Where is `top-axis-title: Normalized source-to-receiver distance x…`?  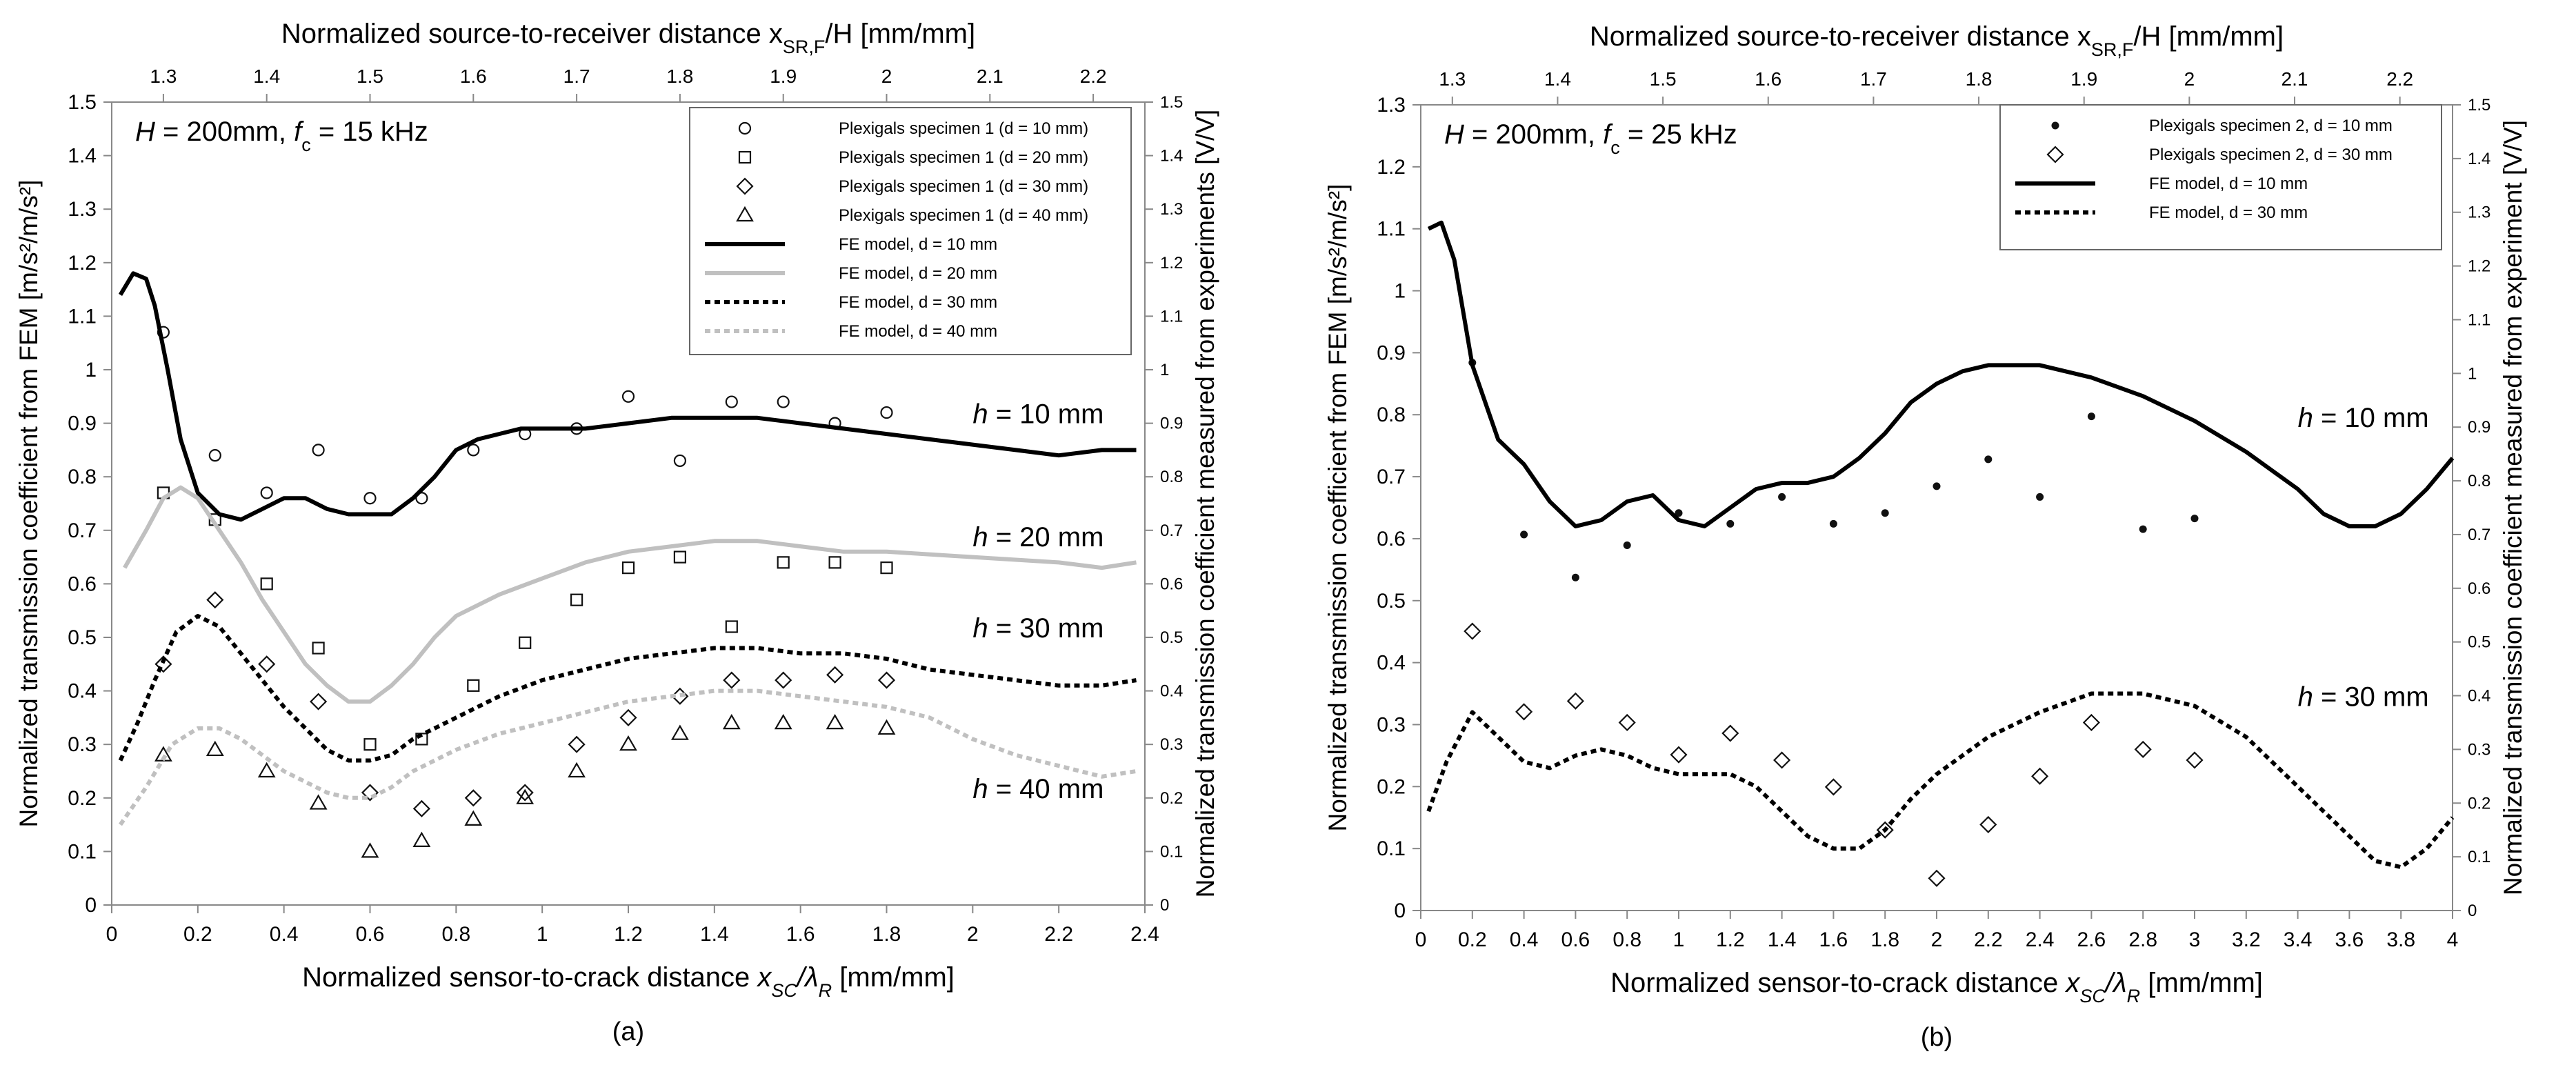
top-axis-title: Normalized source-to-receiver distance x… is located at coordinates (628, 38).